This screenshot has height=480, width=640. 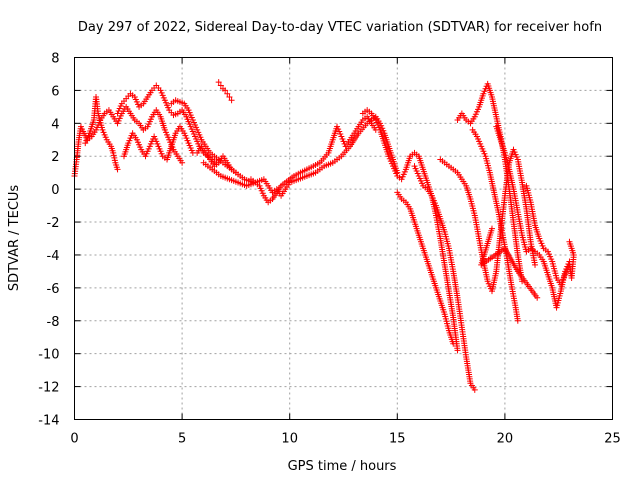 I want to click on x-tick-label: 0, so click(x=74, y=439).